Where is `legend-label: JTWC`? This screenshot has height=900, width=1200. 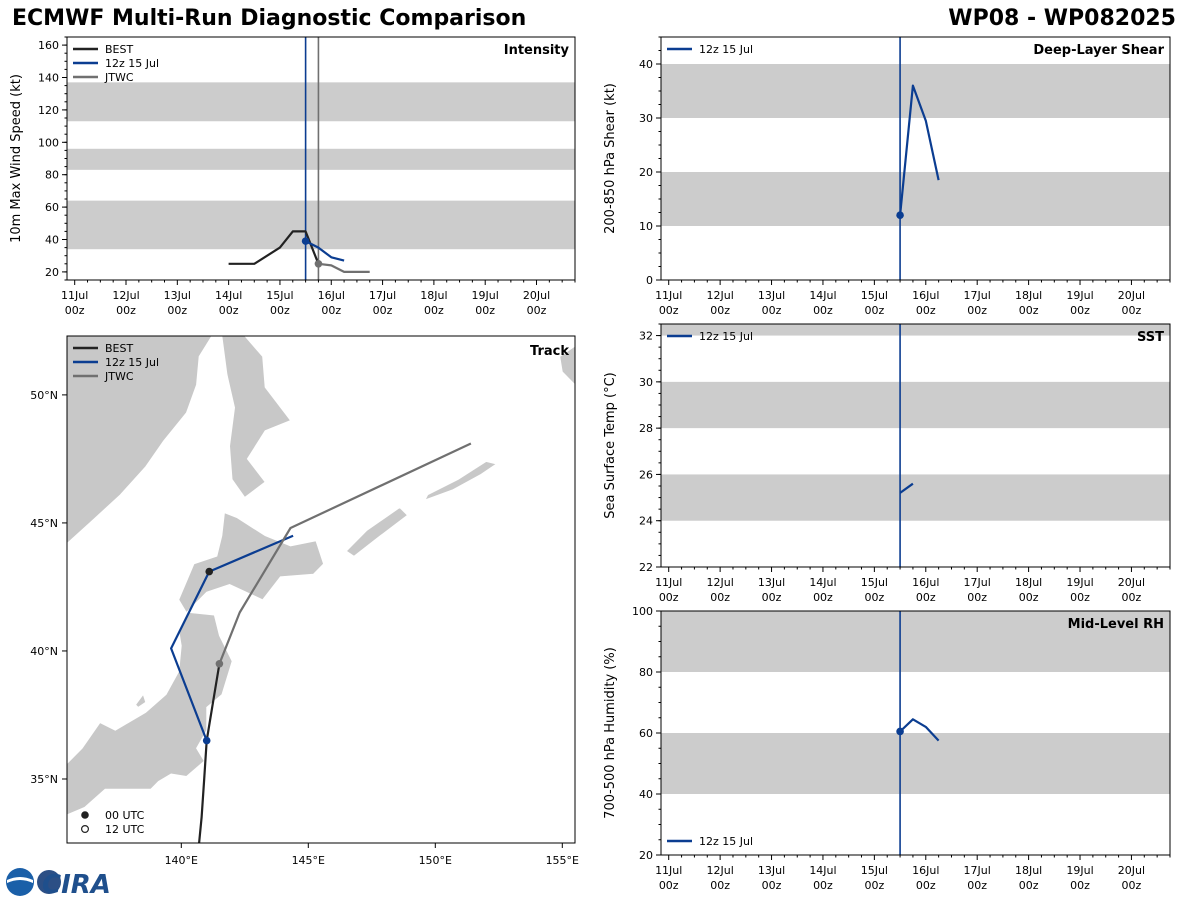
legend-label: JTWC is located at coordinates (119, 77).